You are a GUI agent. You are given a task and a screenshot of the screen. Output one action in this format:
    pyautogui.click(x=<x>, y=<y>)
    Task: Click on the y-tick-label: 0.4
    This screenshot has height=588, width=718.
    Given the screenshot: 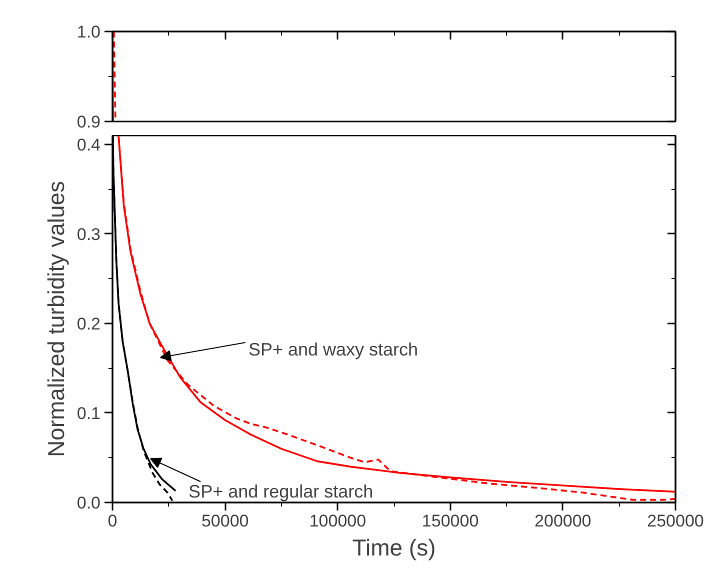 What is the action you would take?
    pyautogui.click(x=88, y=144)
    